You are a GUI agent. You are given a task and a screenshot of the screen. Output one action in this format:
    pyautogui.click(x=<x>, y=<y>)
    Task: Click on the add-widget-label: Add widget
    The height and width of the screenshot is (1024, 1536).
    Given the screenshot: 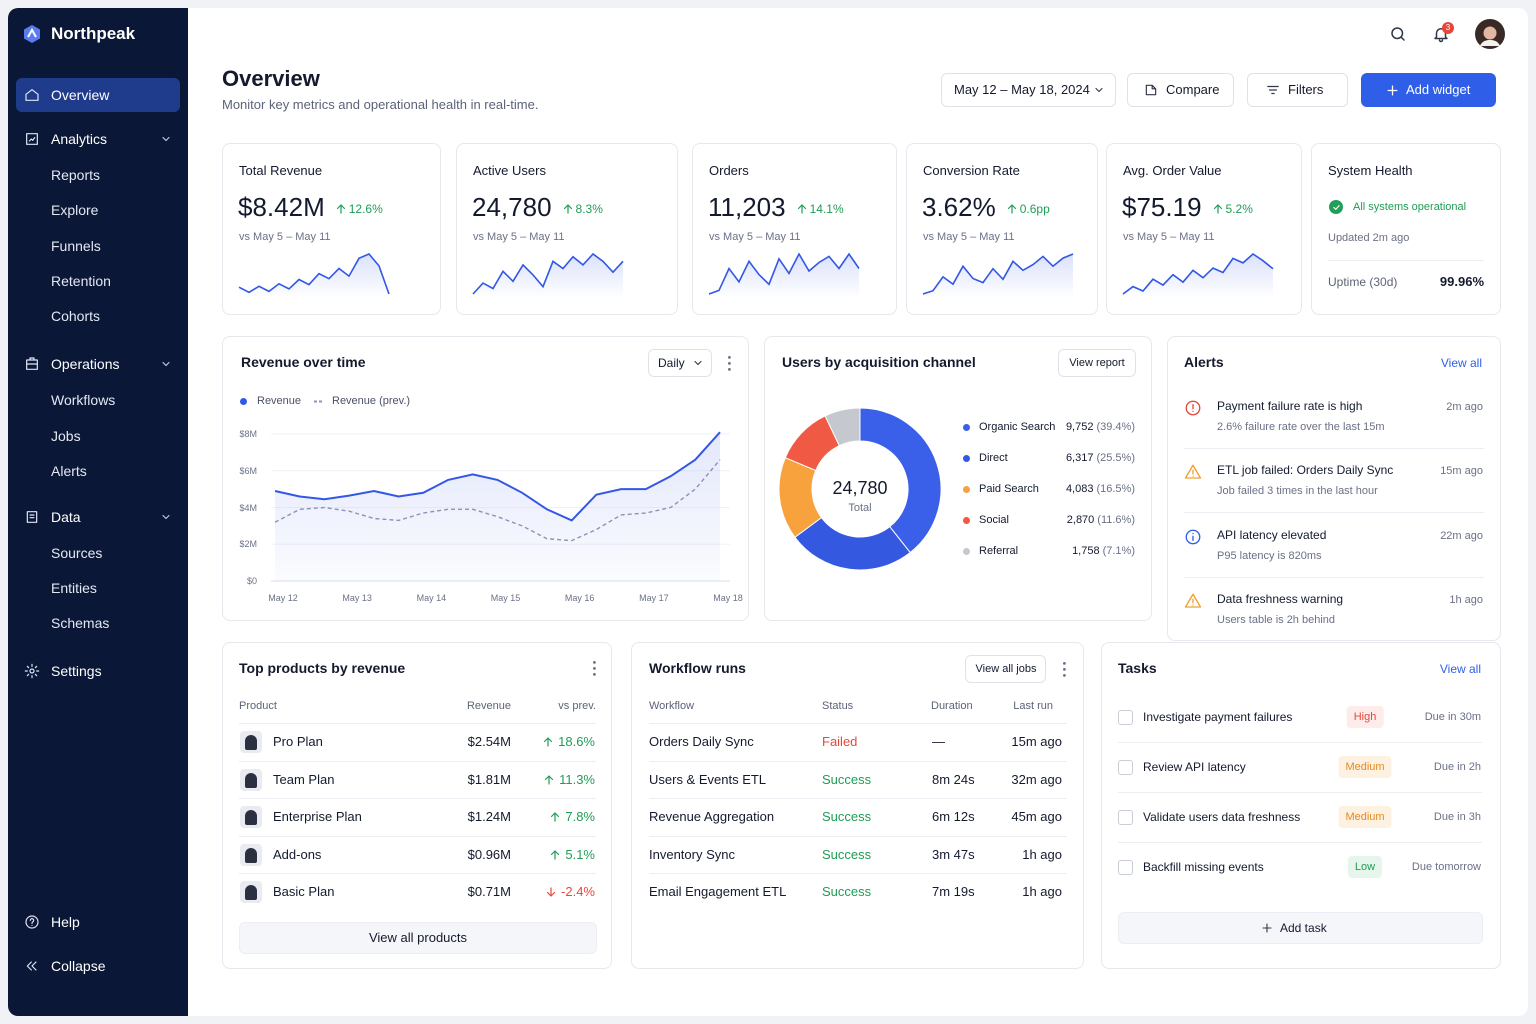 What is the action you would take?
    pyautogui.click(x=1438, y=89)
    